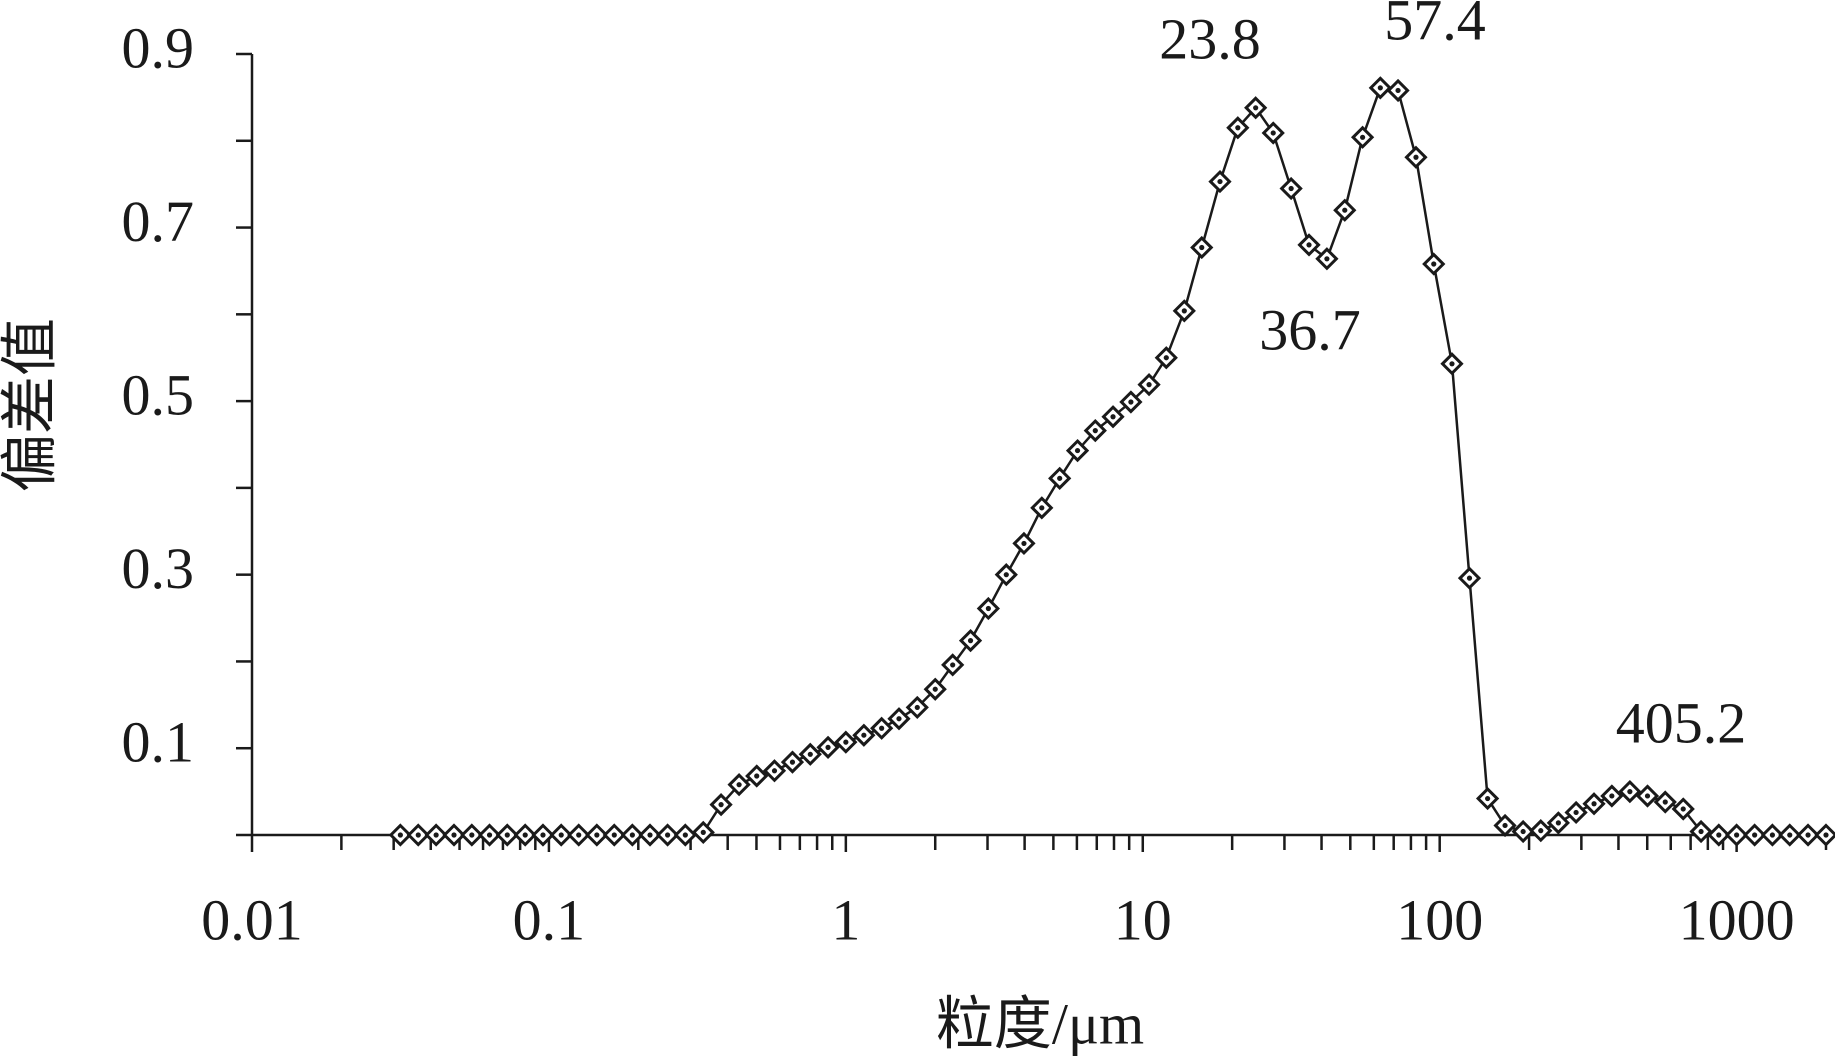  What do you see at coordinates (158, 742) in the screenshot?
I see `y-tick-label: 0.1` at bounding box center [158, 742].